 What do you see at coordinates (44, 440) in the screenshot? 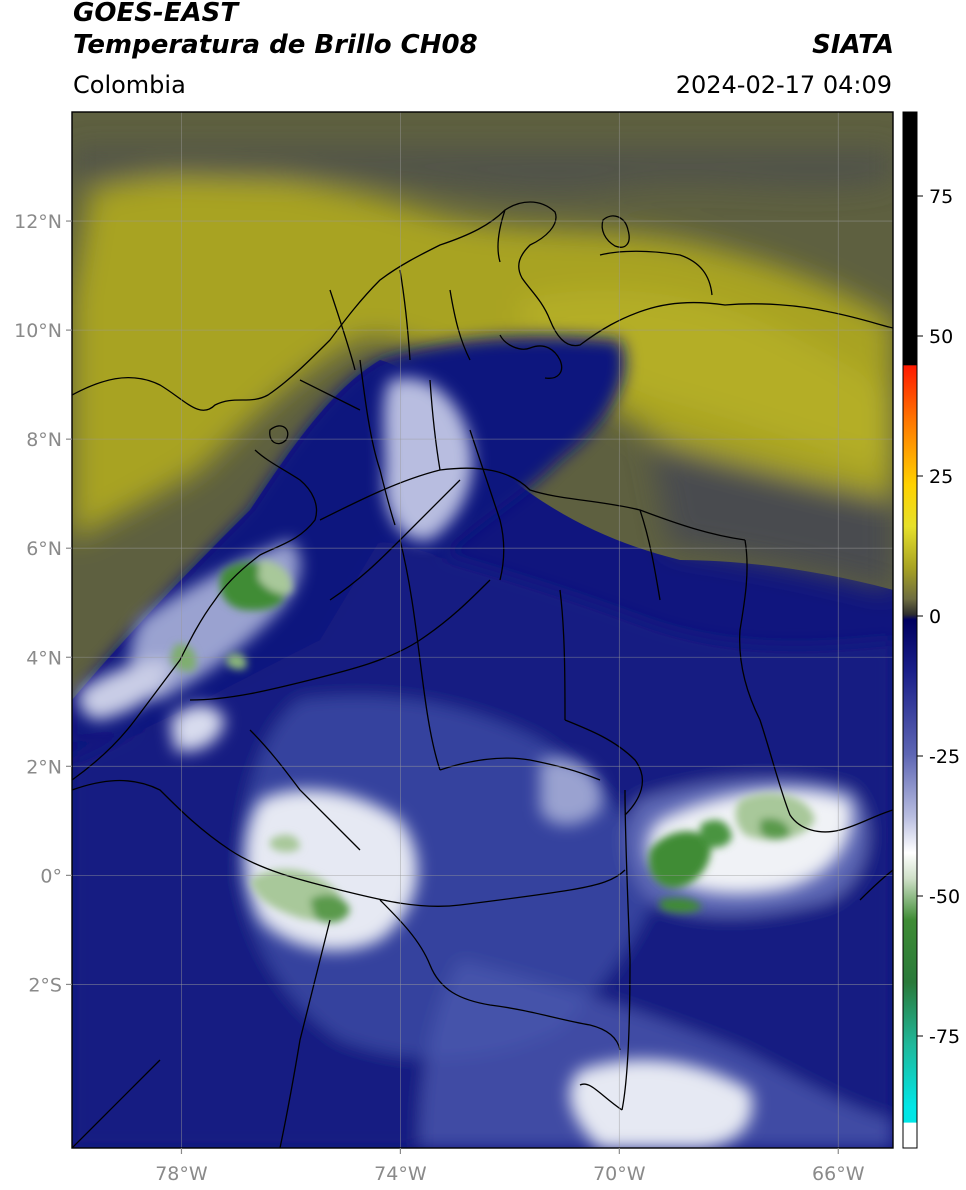
I see `lat-tick-label: 8°N` at bounding box center [44, 440].